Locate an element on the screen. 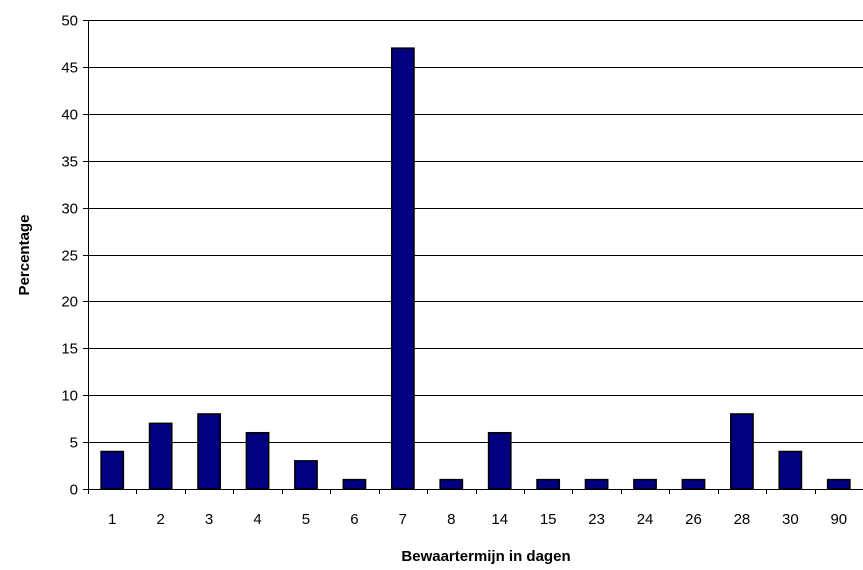  y-tick-label: 40 is located at coordinates (69, 115).